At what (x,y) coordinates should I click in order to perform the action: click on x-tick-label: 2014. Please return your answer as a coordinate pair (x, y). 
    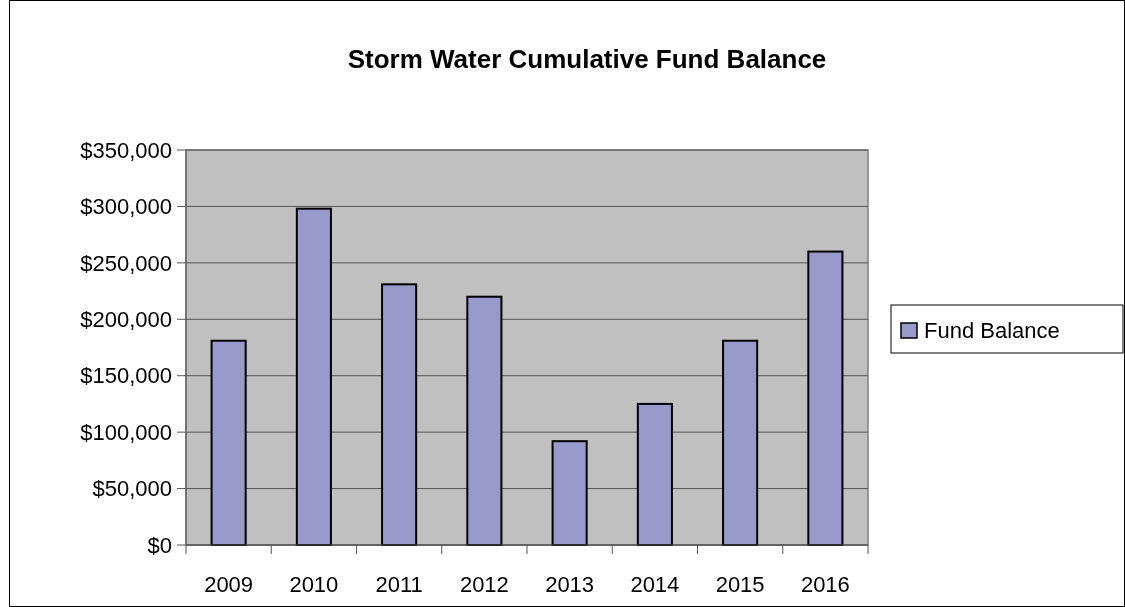
    Looking at the image, I should click on (655, 584).